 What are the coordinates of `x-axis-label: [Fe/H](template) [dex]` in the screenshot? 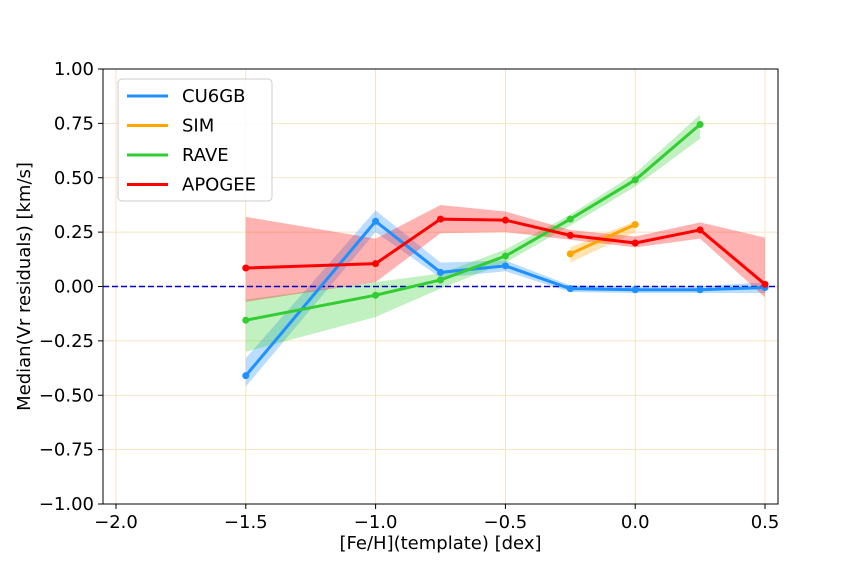 It's located at (441, 543).